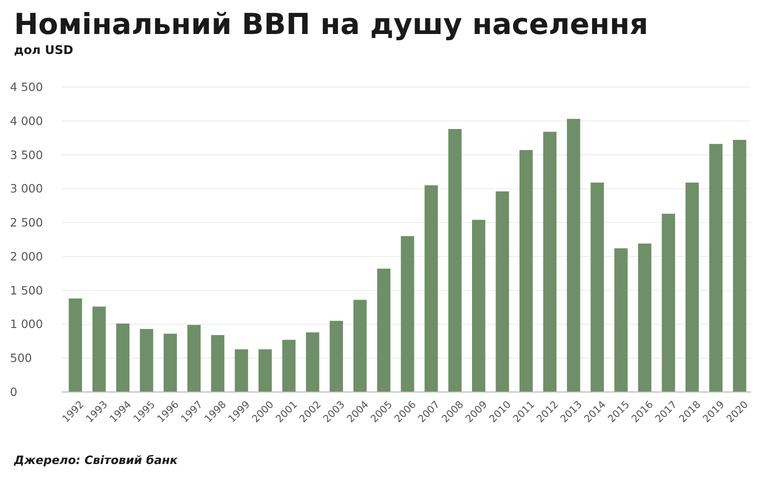 The width and height of the screenshot is (757, 478). Describe the element at coordinates (14, 392) in the screenshot. I see `y-tick-label: 0` at that location.